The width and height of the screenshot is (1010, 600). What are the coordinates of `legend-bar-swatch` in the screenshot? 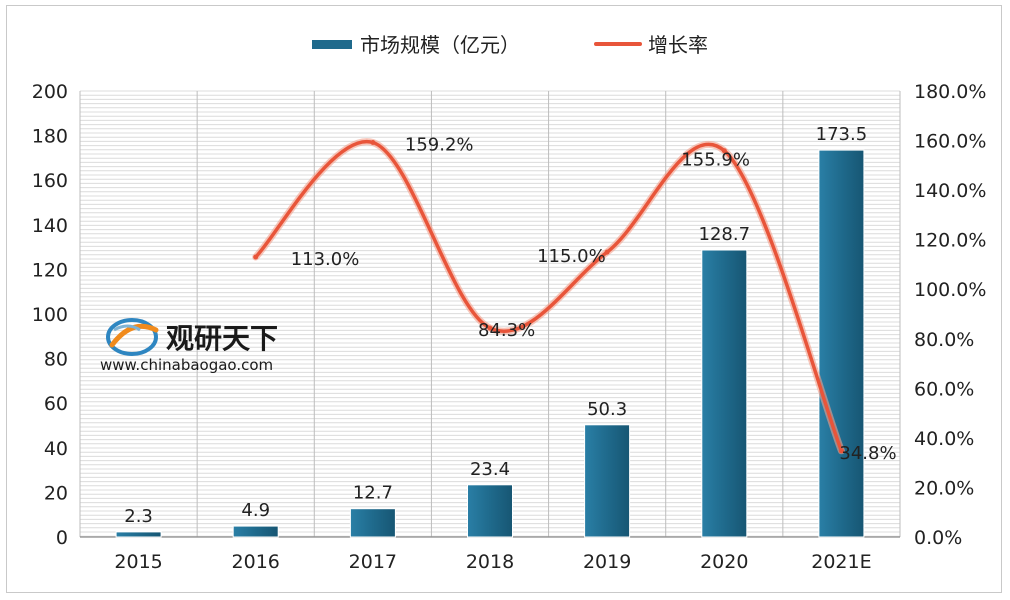 It's located at (332, 44).